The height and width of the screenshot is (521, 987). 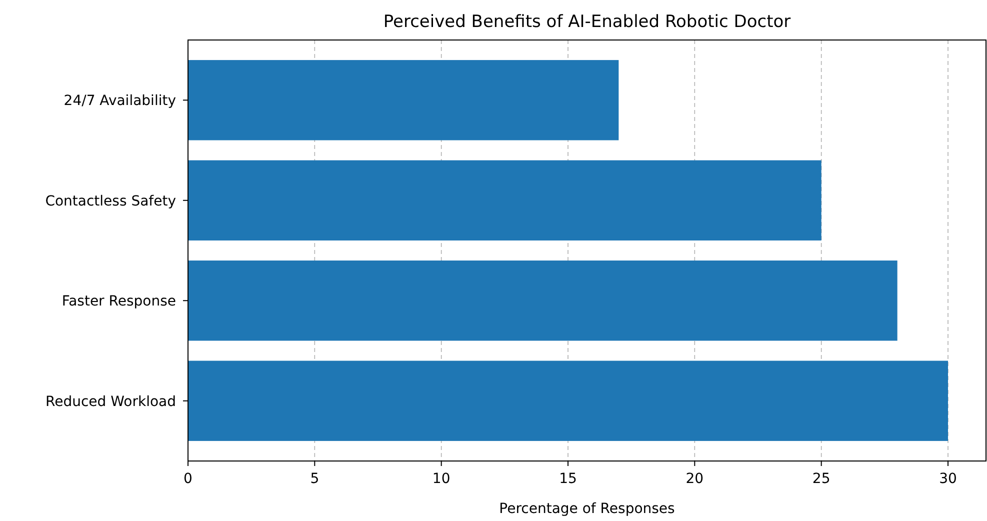 I want to click on x-tick-label: 5, so click(x=315, y=479).